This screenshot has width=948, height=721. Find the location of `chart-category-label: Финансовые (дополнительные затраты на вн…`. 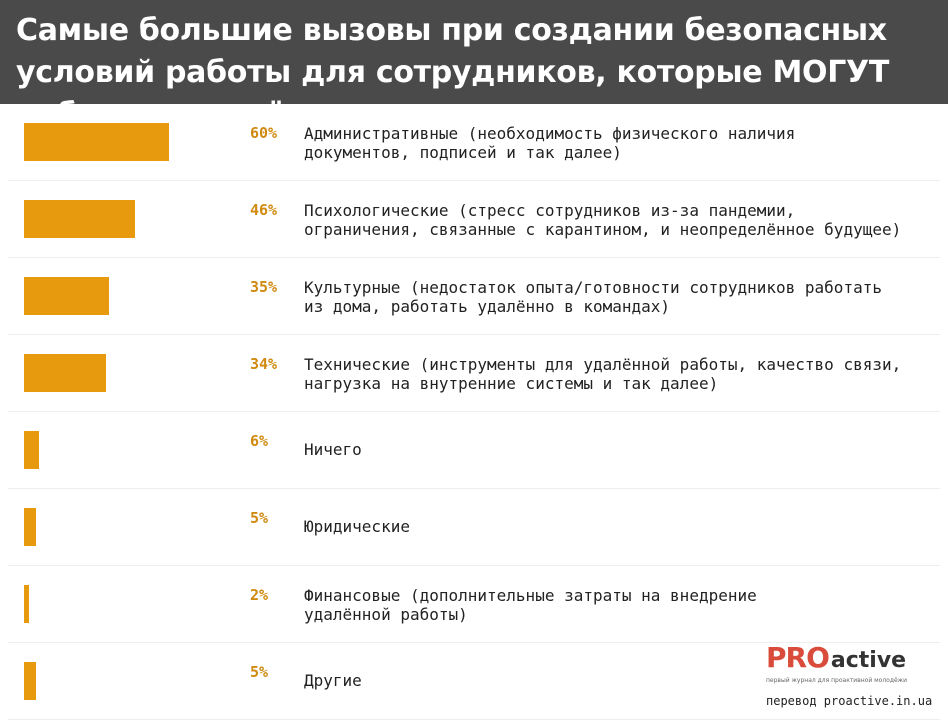

chart-category-label: Финансовые (дополнительные затраты на вн… is located at coordinates (624, 605).